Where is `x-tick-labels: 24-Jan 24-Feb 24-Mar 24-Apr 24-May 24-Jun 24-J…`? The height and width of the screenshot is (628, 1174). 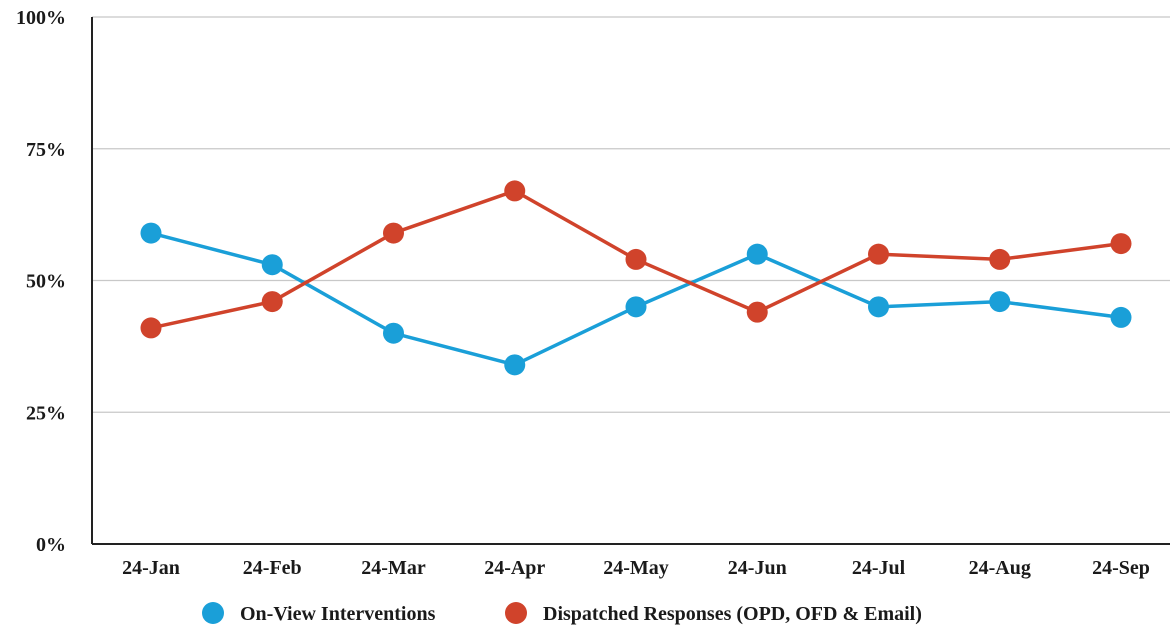
x-tick-labels: 24-Jan 24-Feb 24-Mar 24-Apr 24-May 24-Jun 24-J… is located at coordinates (636, 568).